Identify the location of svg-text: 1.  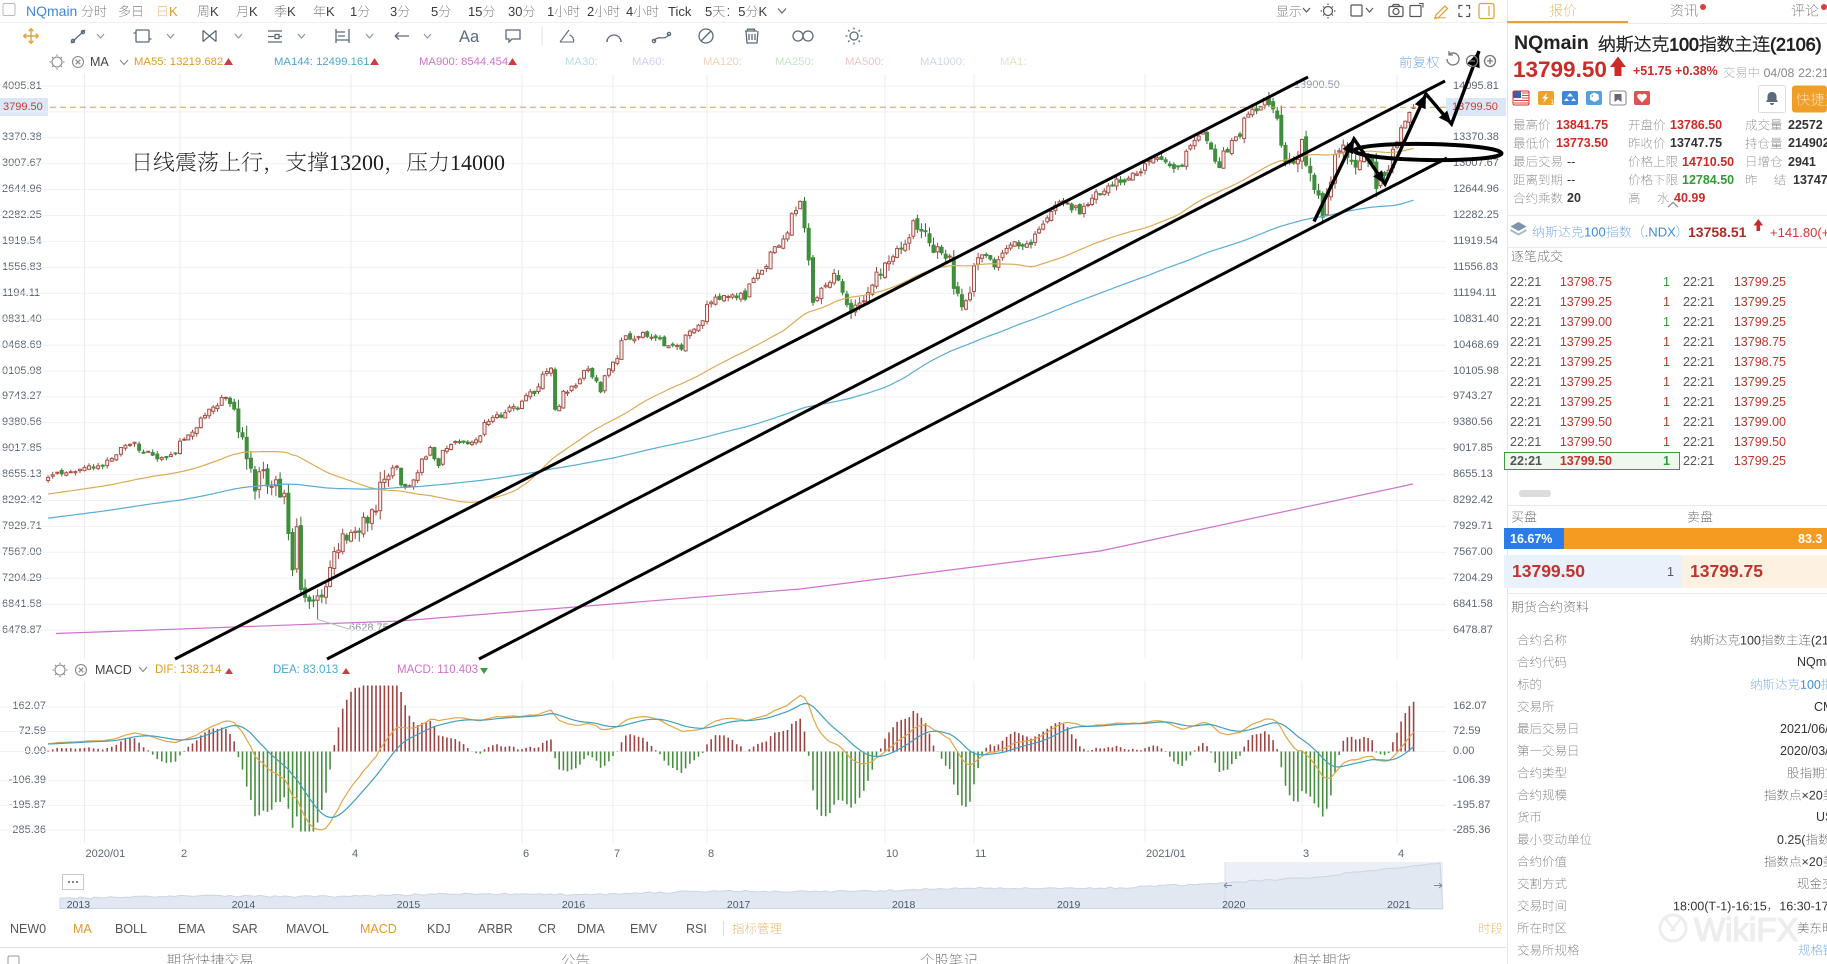
(1553, 103).